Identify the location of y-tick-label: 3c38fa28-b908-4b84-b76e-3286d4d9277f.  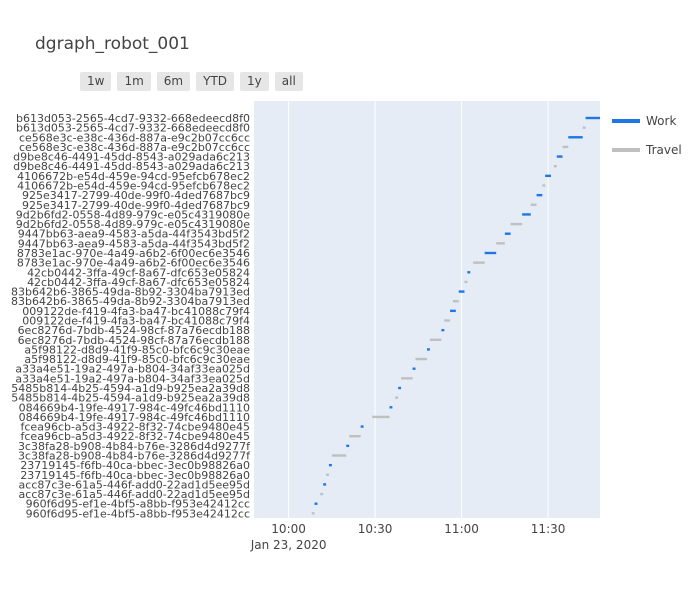
(134, 456).